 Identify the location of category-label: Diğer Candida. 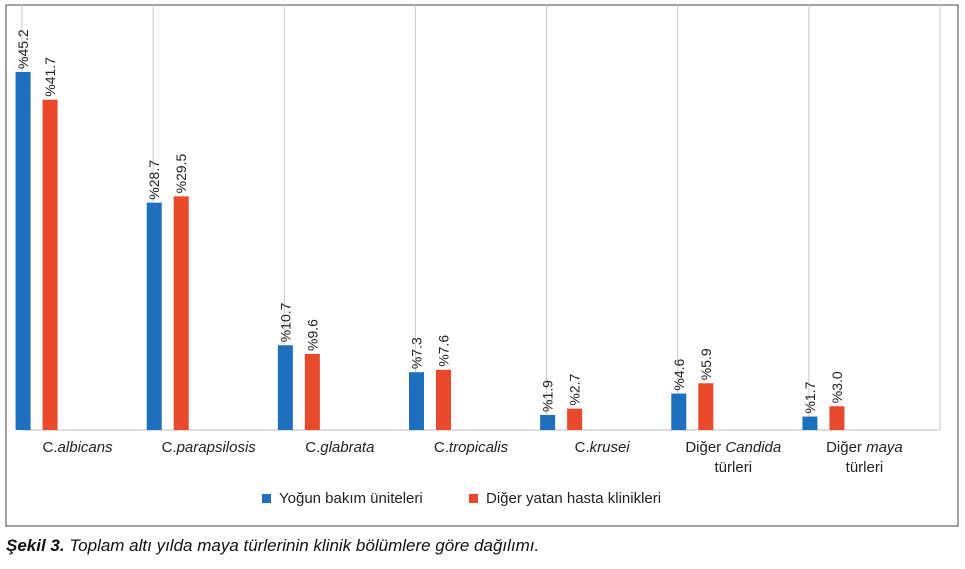
(733, 447).